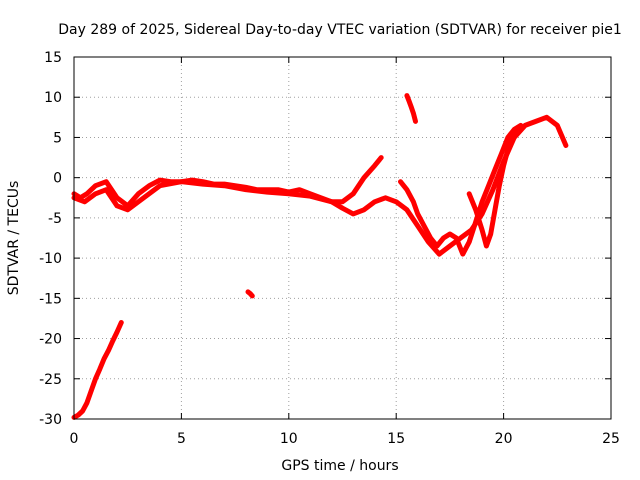  Describe the element at coordinates (57, 138) in the screenshot. I see `y-tick-label: 5` at that location.